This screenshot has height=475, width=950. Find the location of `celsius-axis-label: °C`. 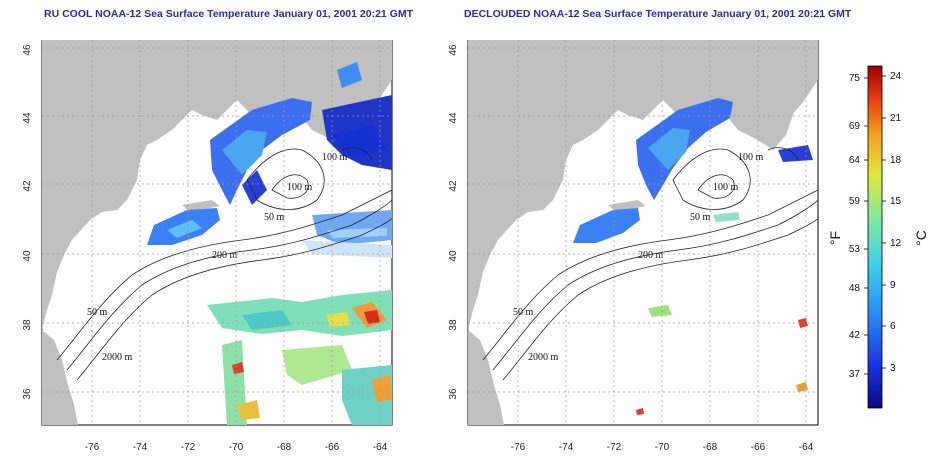

celsius-axis-label: °C is located at coordinates (921, 238).